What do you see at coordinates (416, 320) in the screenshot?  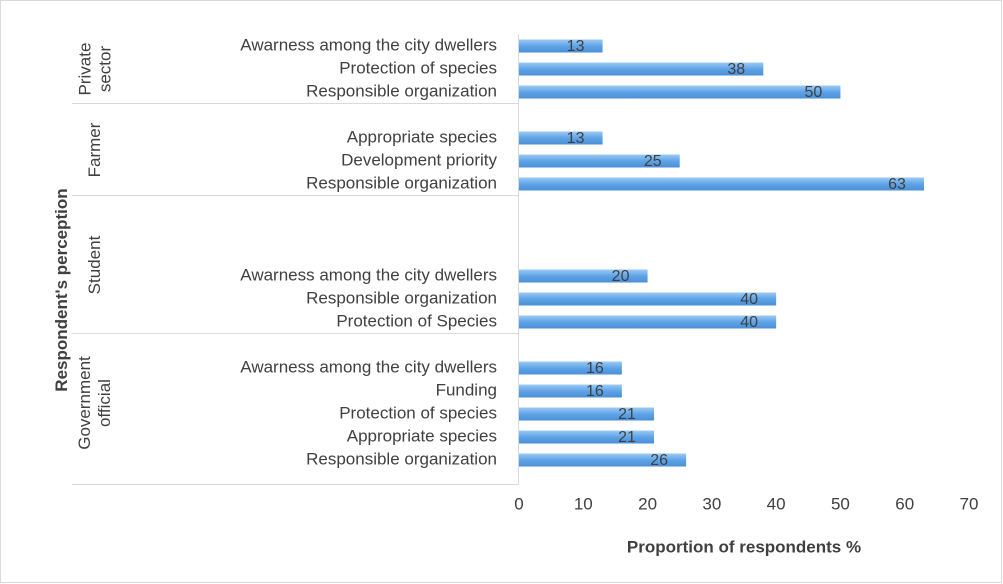 I see `category-label: Protection of Species` at bounding box center [416, 320].